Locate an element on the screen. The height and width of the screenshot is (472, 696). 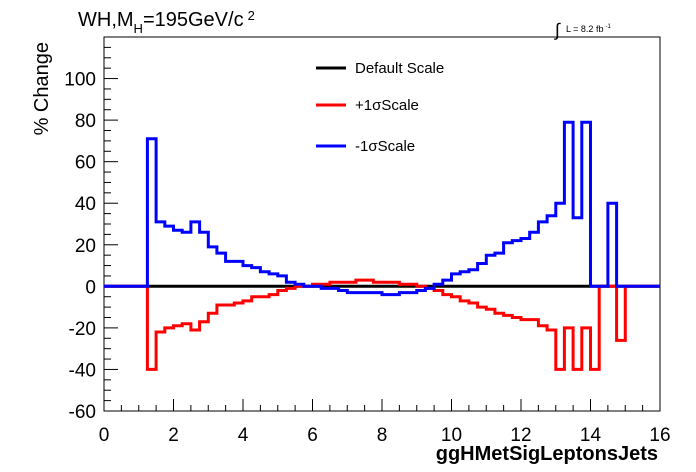
legend-label: Default Scale is located at coordinates (399, 68).